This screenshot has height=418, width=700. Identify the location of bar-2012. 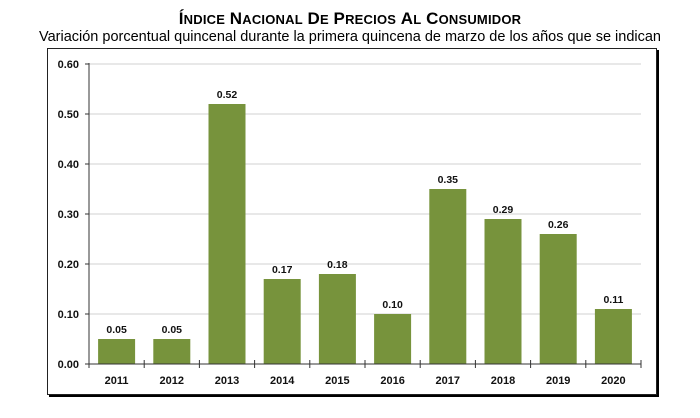
(172, 351).